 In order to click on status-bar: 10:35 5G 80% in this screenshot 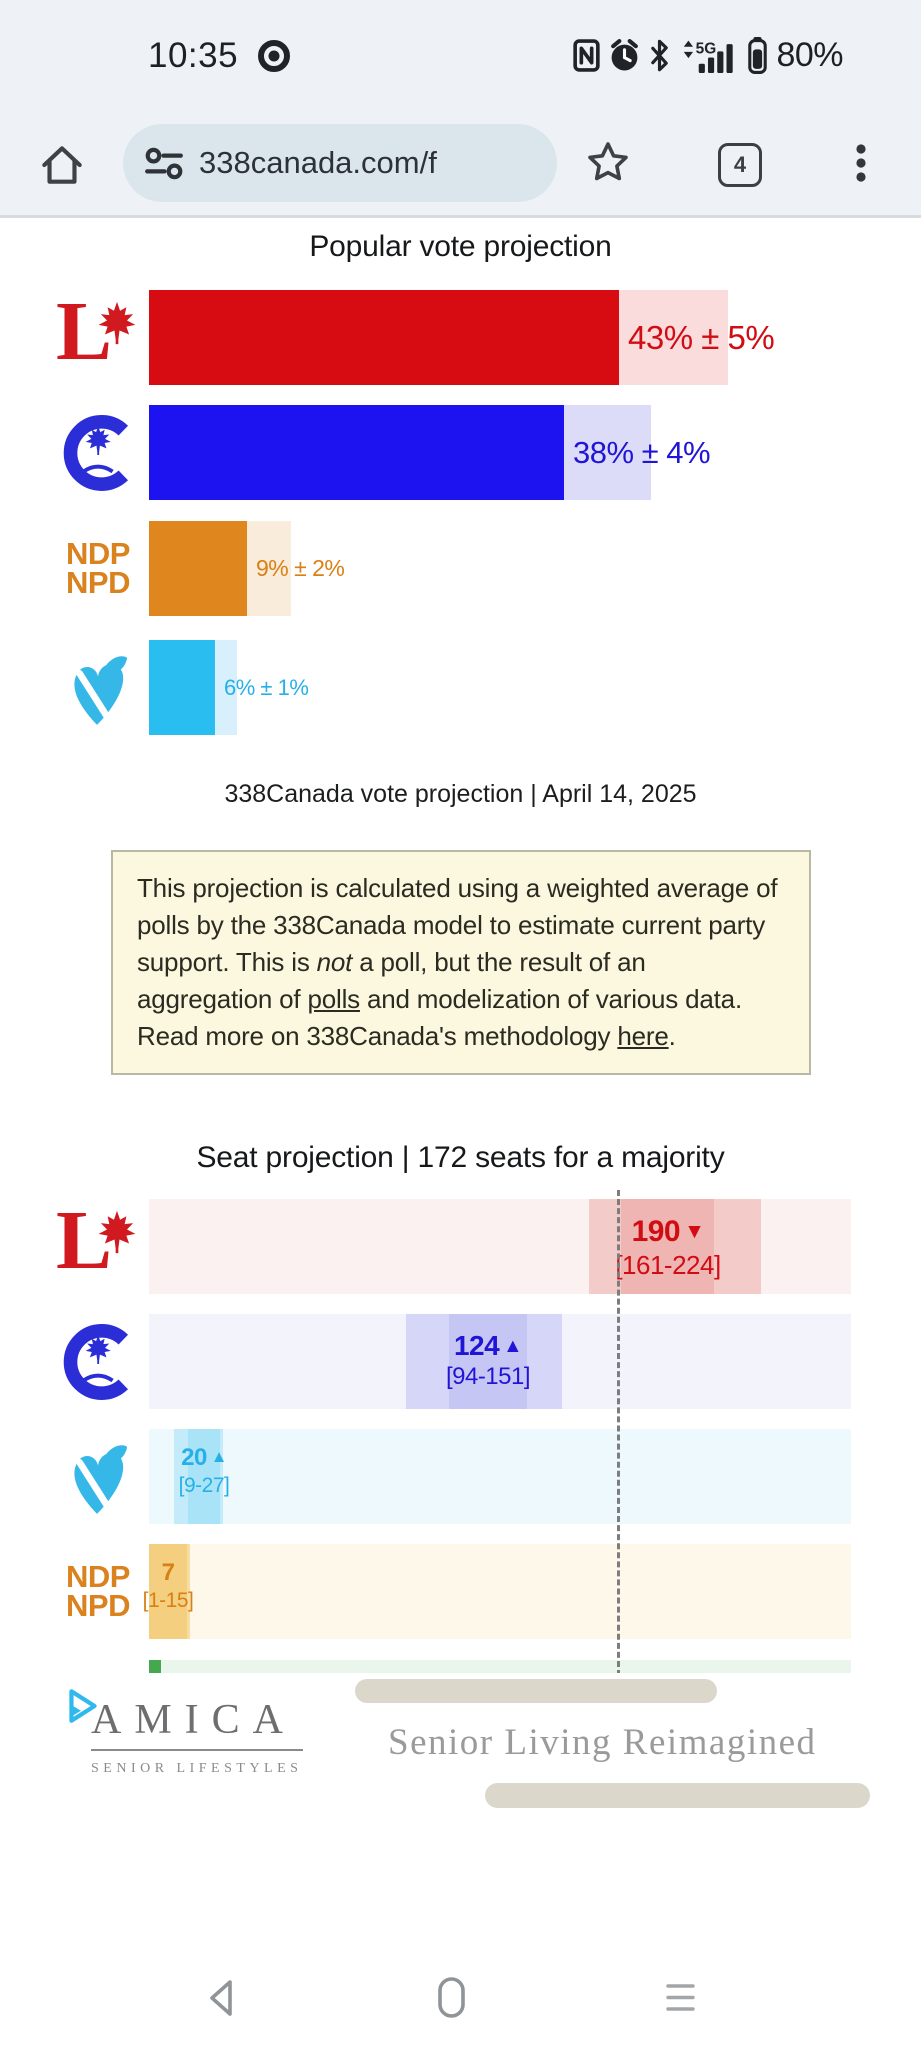, I will do `click(460, 55)`.